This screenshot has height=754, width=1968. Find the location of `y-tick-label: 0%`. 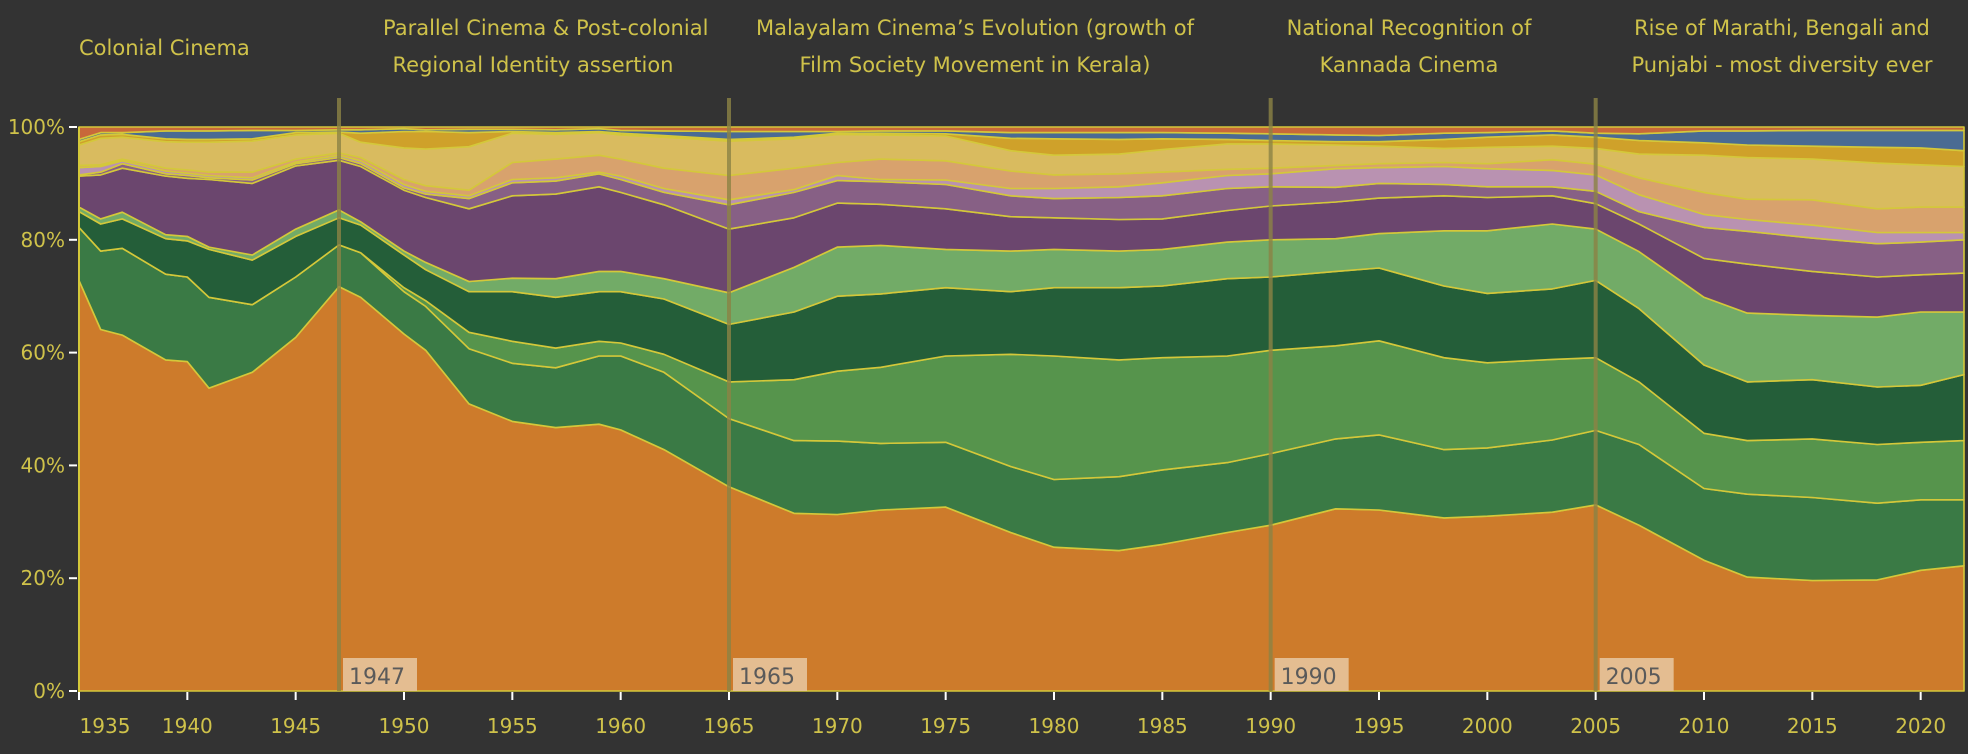

y-tick-label: 0% is located at coordinates (49, 691).